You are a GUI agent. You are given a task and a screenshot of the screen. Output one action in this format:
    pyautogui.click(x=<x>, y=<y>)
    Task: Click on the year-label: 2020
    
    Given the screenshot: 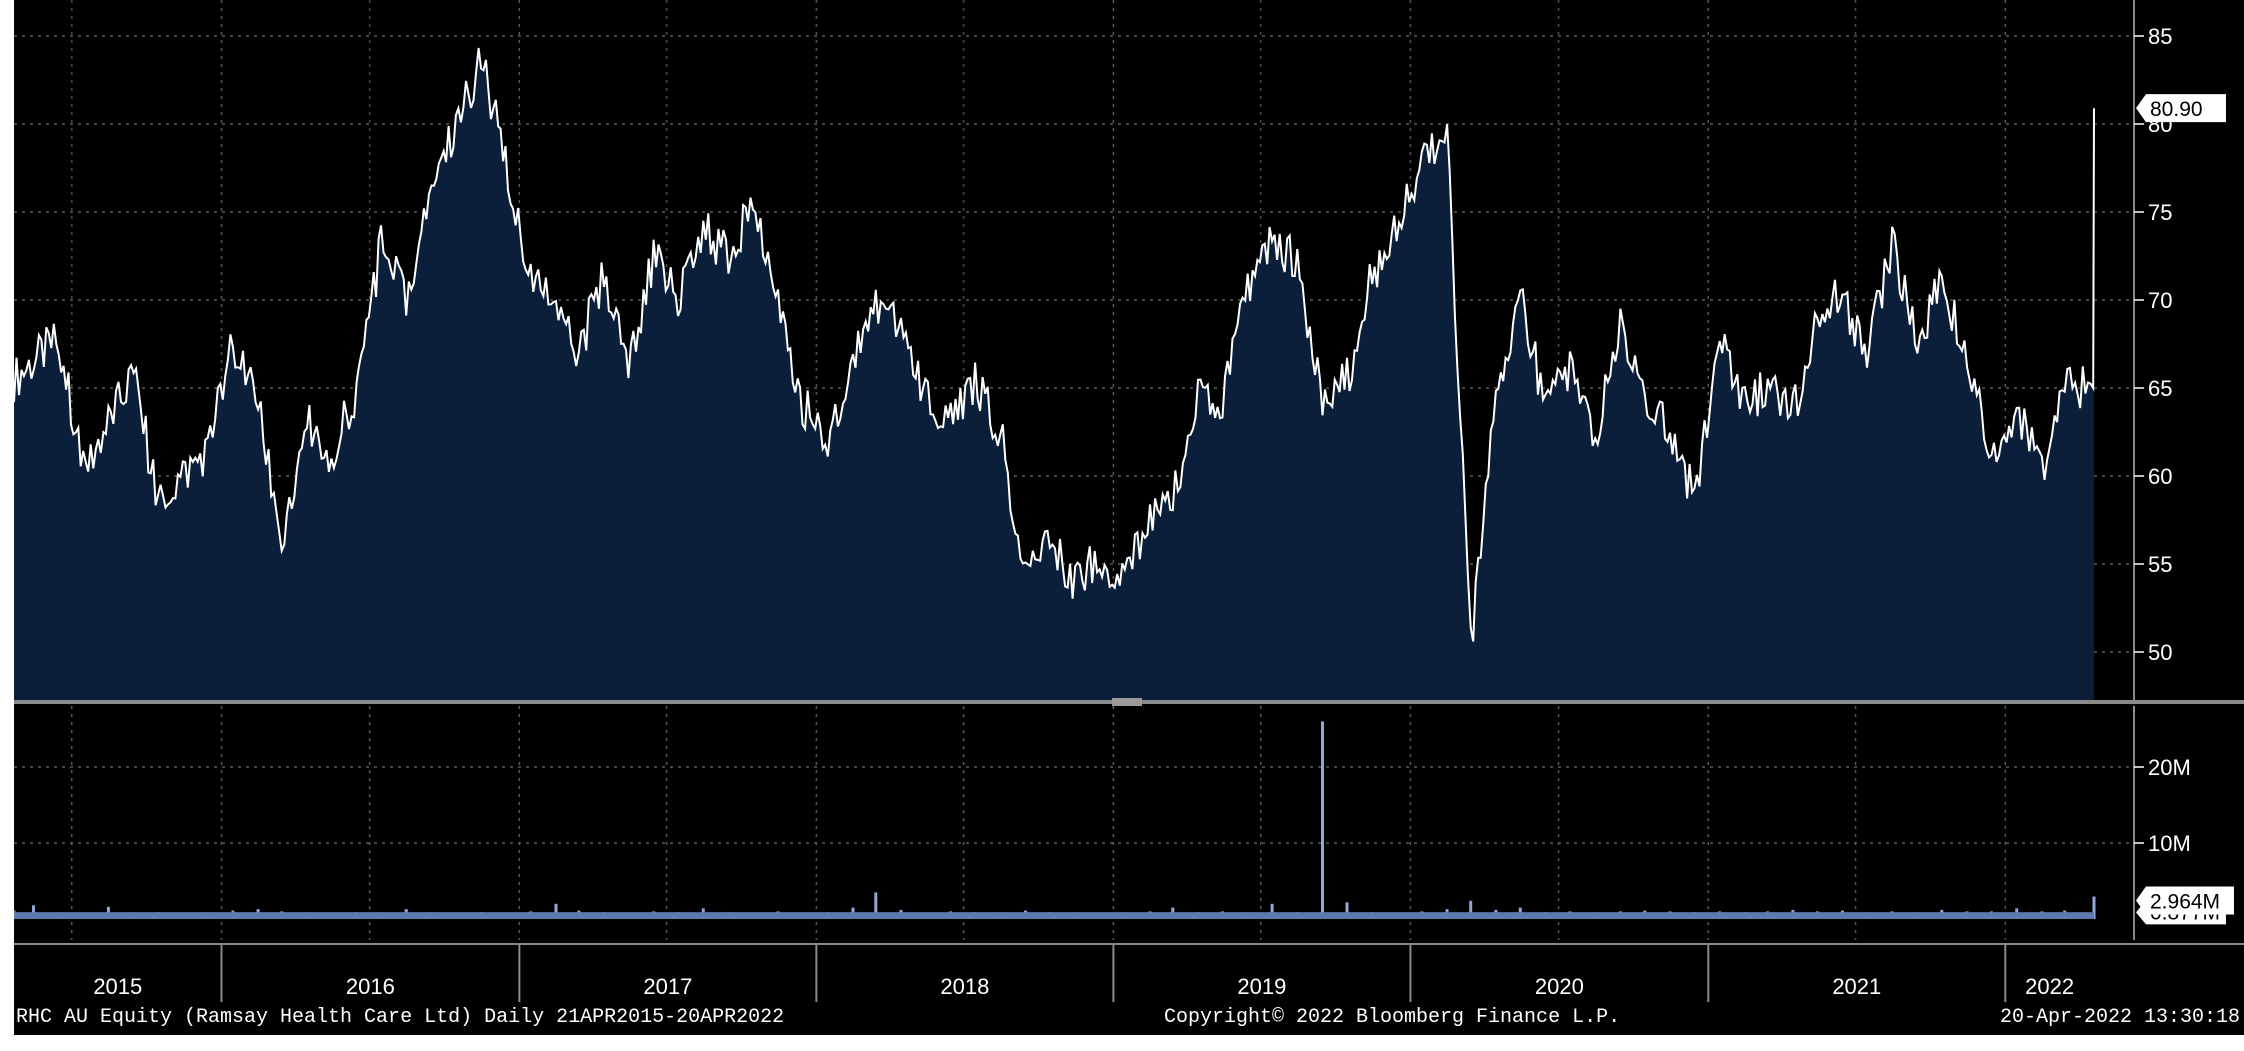 What is the action you would take?
    pyautogui.click(x=1559, y=986)
    